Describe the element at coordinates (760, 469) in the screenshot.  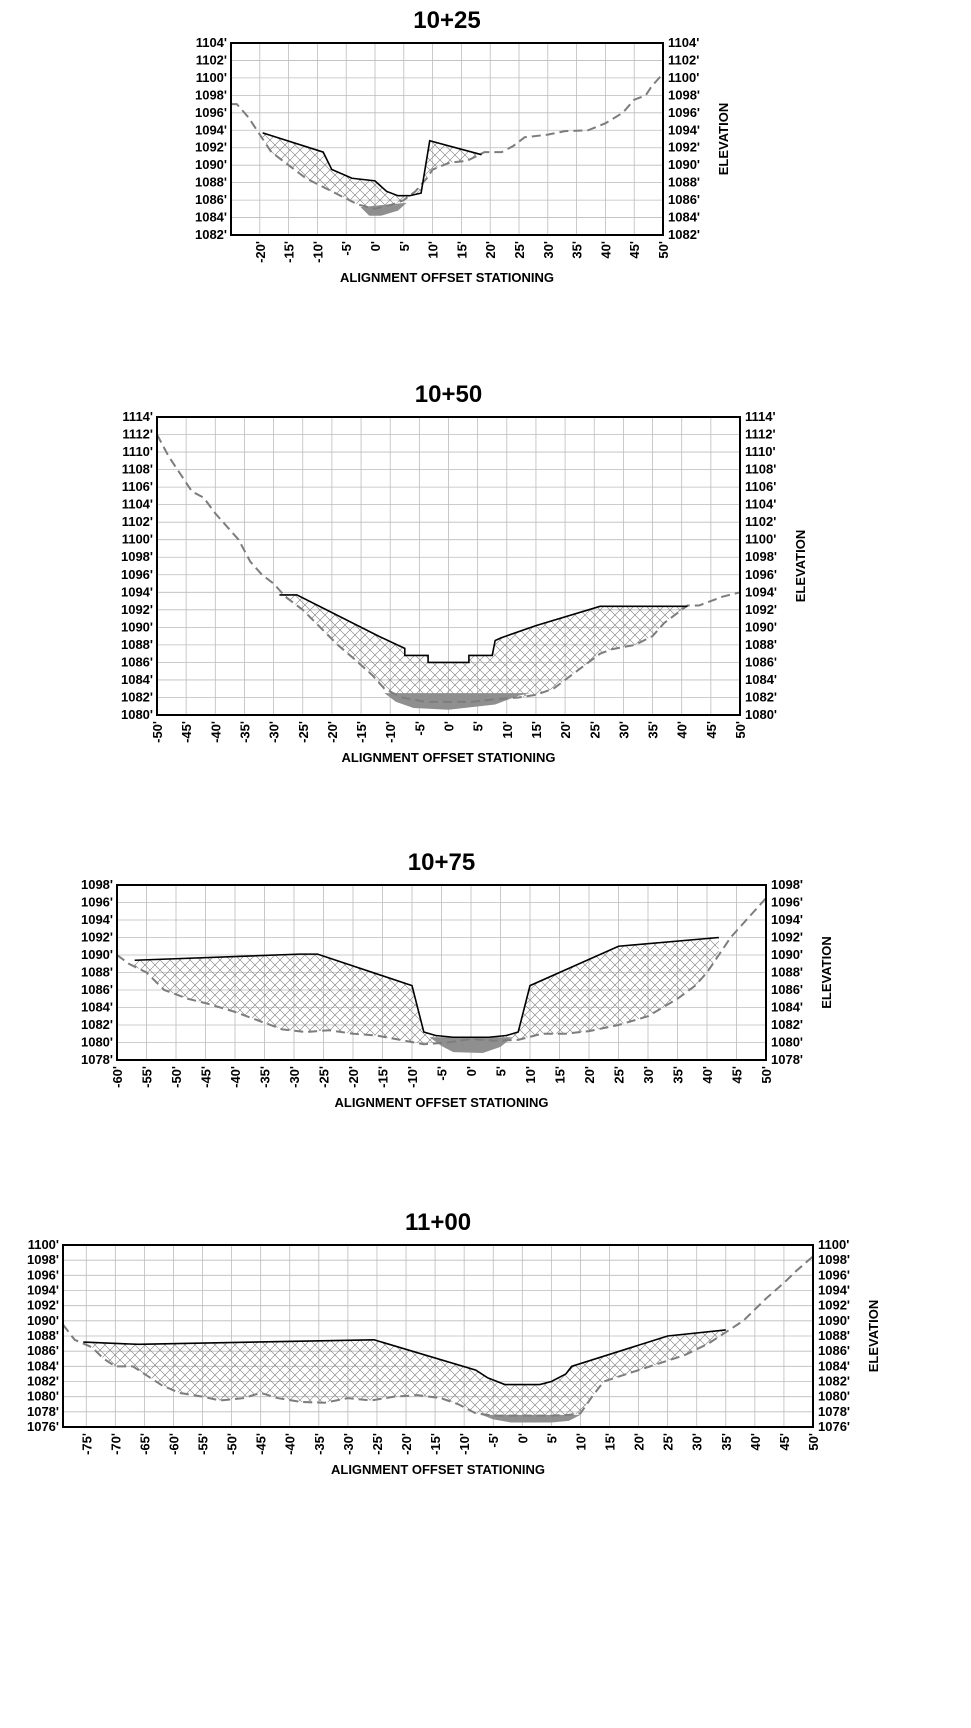
I see `y-tick-label-right: 1108'` at that location.